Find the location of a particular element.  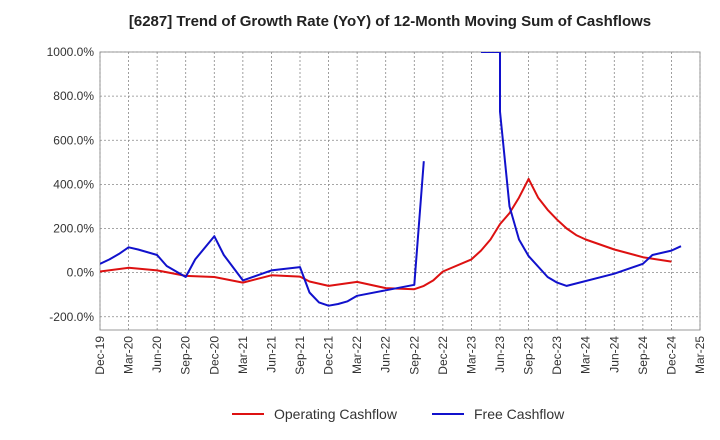

x-tick-label: Dec-24 is located at coordinates (671, 355).